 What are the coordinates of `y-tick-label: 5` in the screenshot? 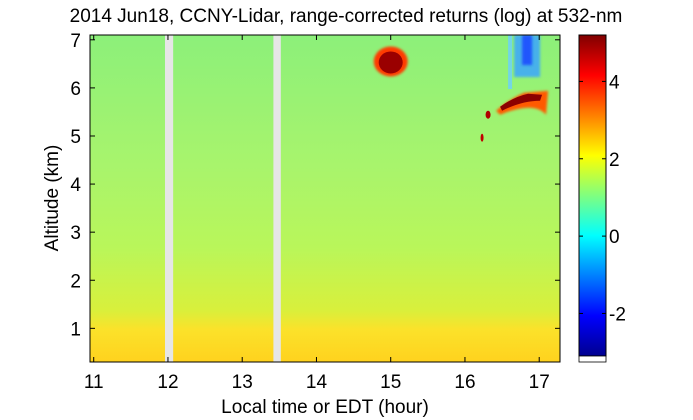 It's located at (75, 137).